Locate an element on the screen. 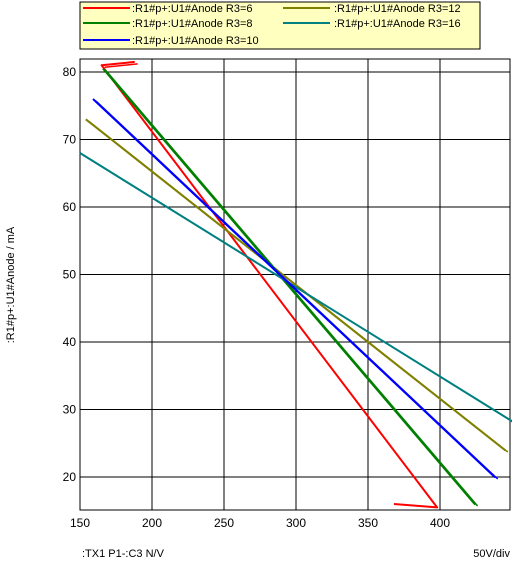 The image size is (512, 561). legend-label-4: :R1#p+:U1#Anode R3=10 is located at coordinates (195, 41).